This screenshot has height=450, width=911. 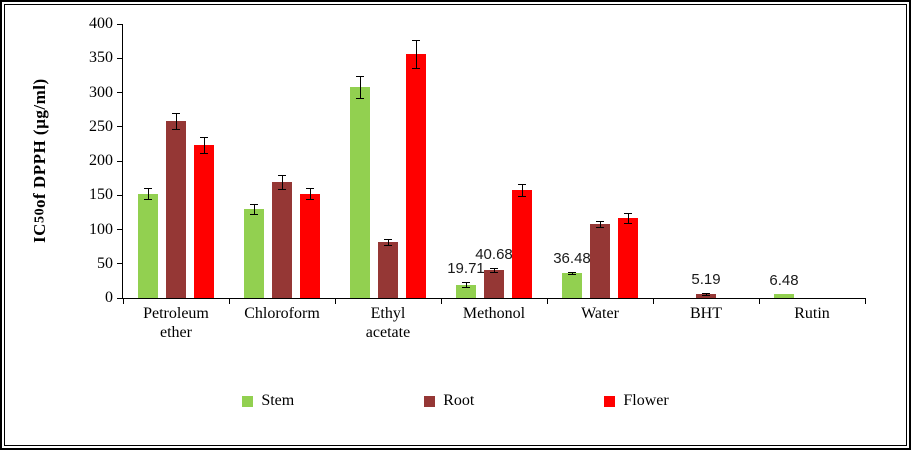 What do you see at coordinates (610, 401) in the screenshot?
I see `legend-swatch-flower` at bounding box center [610, 401].